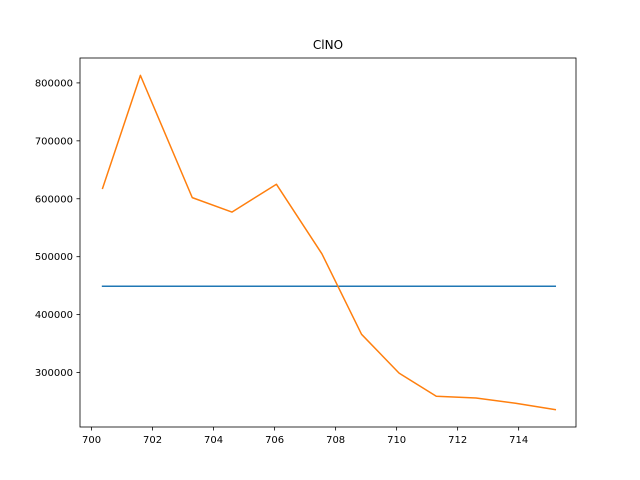 The image size is (640, 480). What do you see at coordinates (457, 440) in the screenshot?
I see `x-tick-label: 712` at bounding box center [457, 440].